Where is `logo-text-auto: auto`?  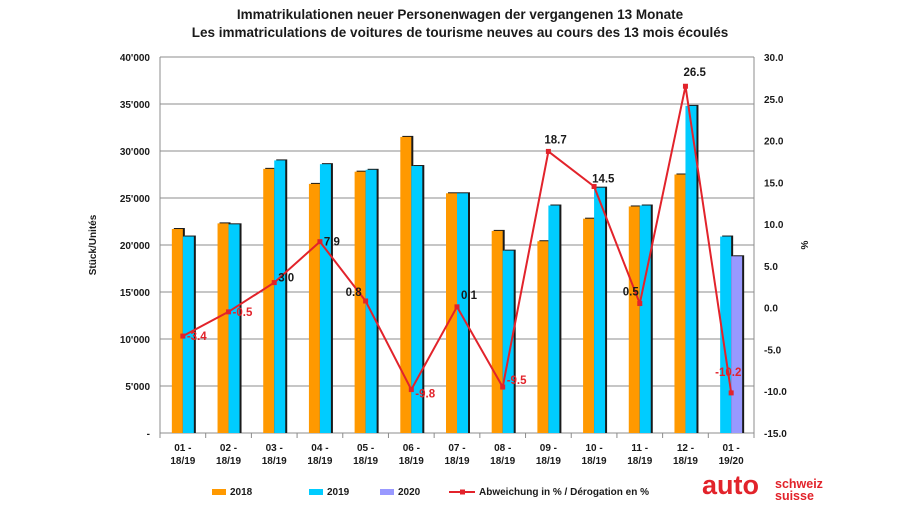
logo-text-auto: auto is located at coordinates (730, 485).